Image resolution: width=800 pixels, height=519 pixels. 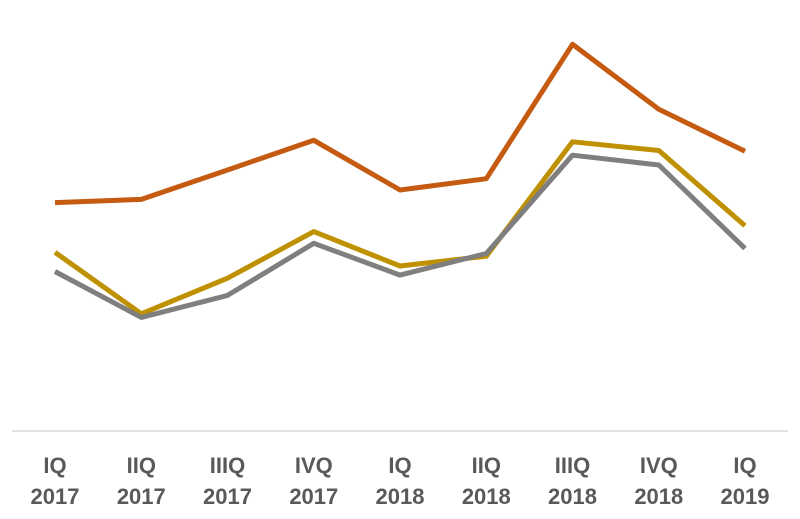 I want to click on x-tick-label: IVQ 2017, so click(x=313, y=481).